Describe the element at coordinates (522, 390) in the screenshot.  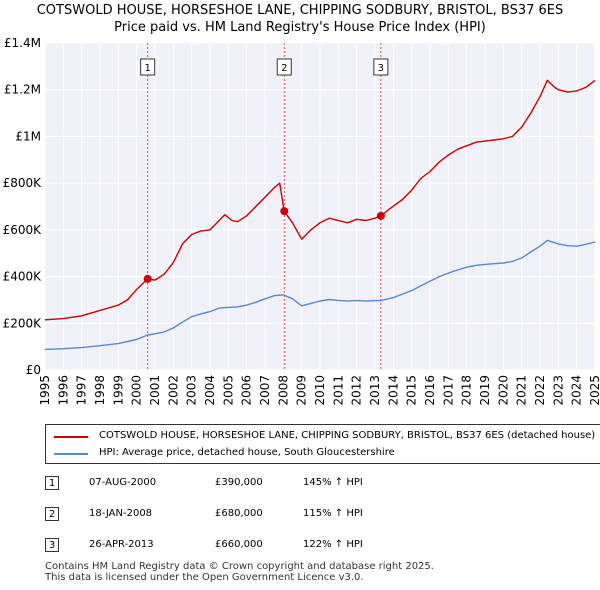
I see `x-tick-label: 2021` at that location.